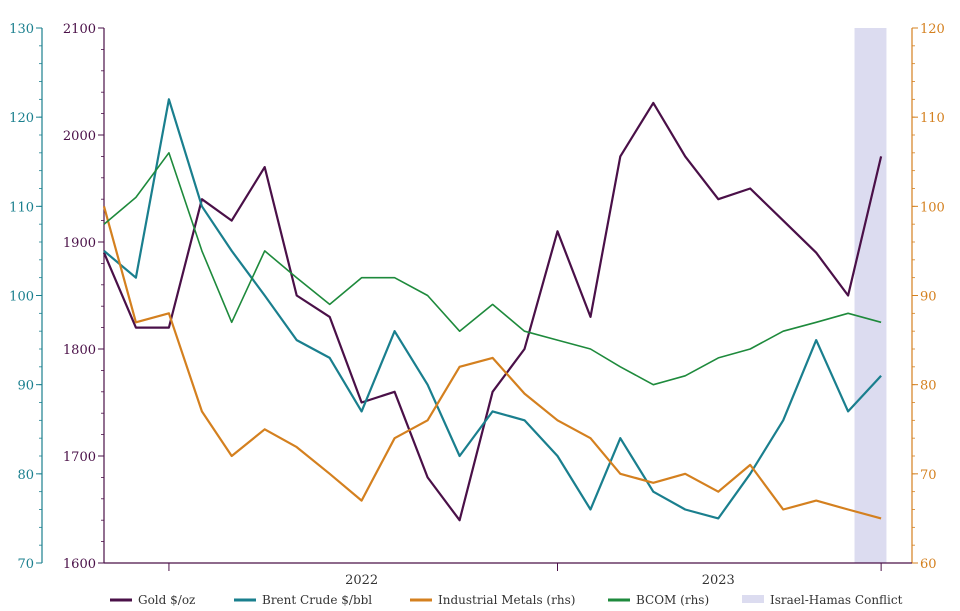 The height and width of the screenshot is (611, 960). I want to click on right-axis-tick-label: 90, so click(928, 297).